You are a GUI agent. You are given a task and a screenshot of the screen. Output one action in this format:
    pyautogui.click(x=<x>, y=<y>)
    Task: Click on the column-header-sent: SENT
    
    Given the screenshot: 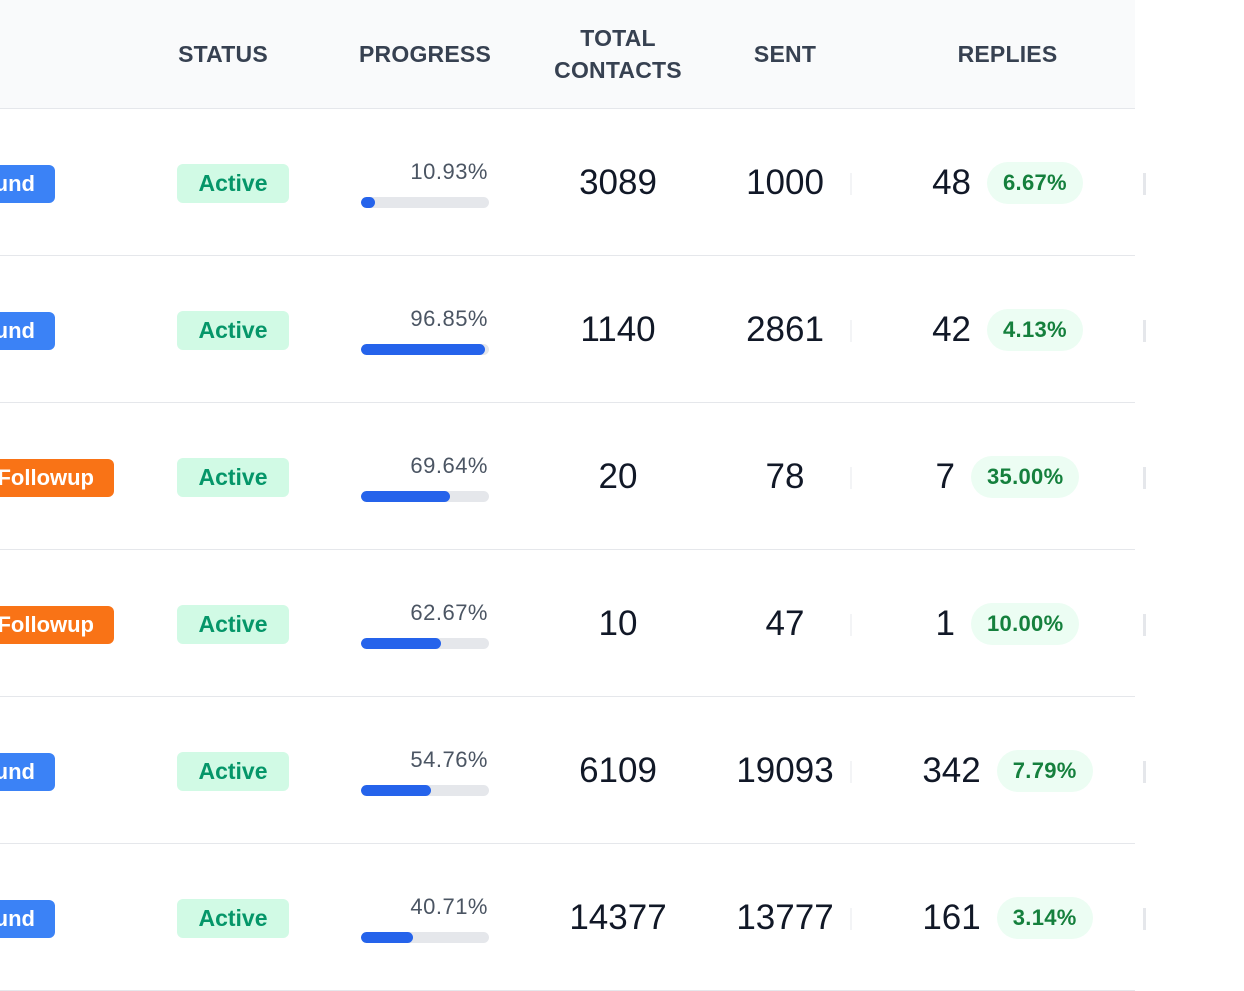 What is the action you would take?
    pyautogui.click(x=785, y=54)
    